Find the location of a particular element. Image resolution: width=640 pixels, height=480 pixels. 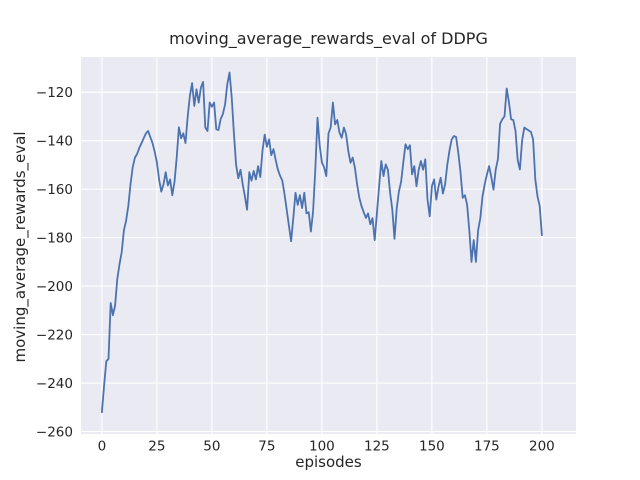

x-tick-label: 0 is located at coordinates (102, 447).